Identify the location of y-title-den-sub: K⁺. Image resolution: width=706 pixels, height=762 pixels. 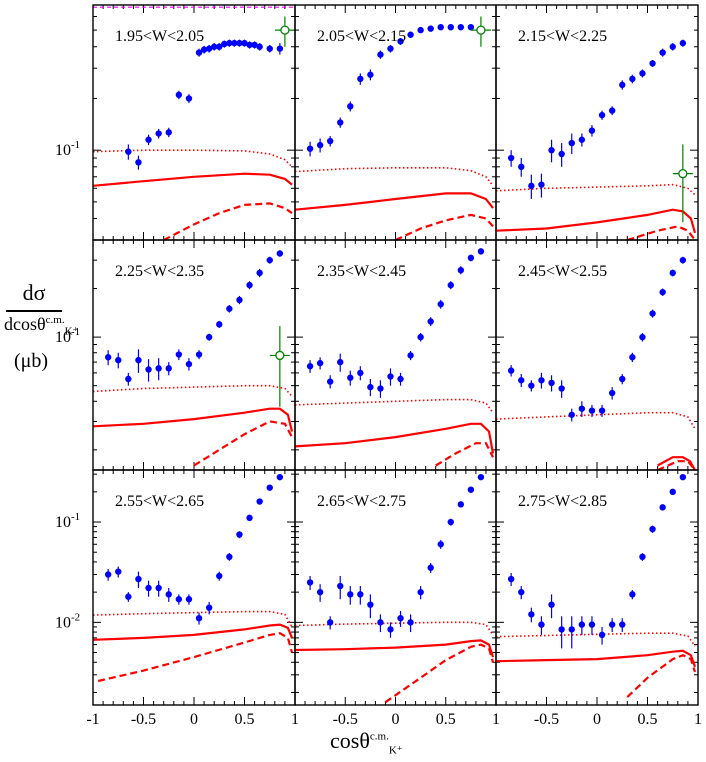
(71, 331).